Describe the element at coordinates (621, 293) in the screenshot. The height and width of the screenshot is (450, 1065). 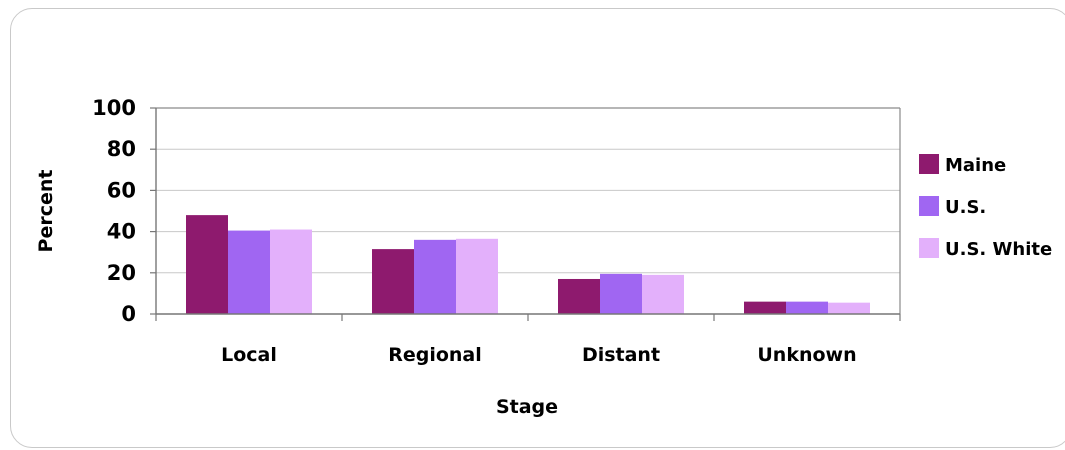
I see `bar-u-s-distant` at that location.